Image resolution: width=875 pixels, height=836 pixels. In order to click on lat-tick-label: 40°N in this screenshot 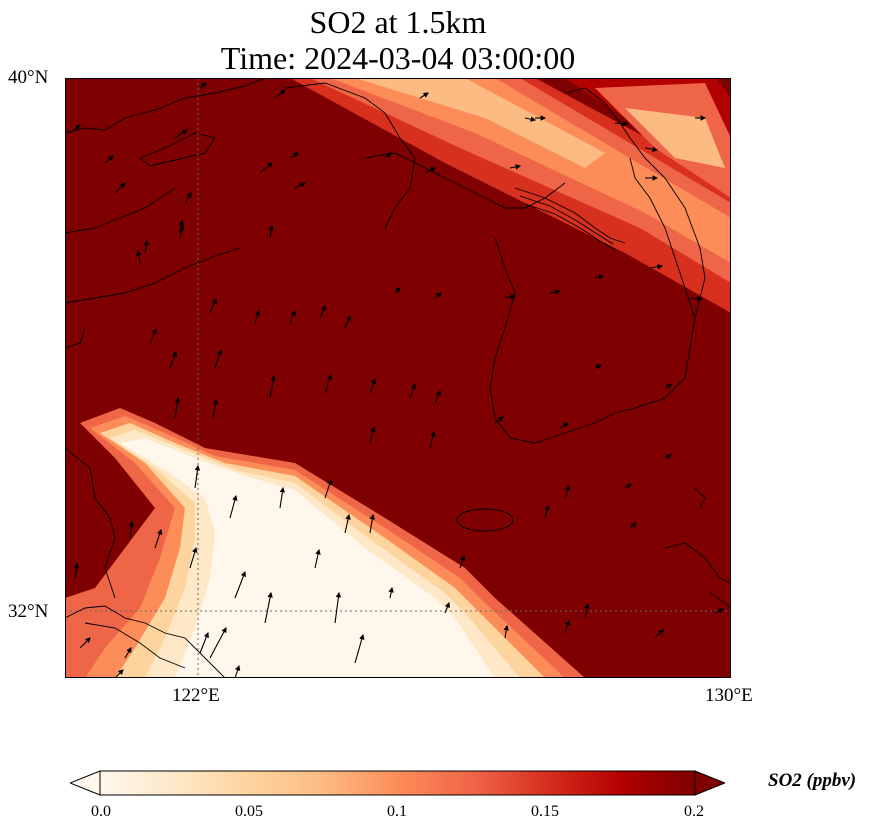, I will do `click(28, 77)`.